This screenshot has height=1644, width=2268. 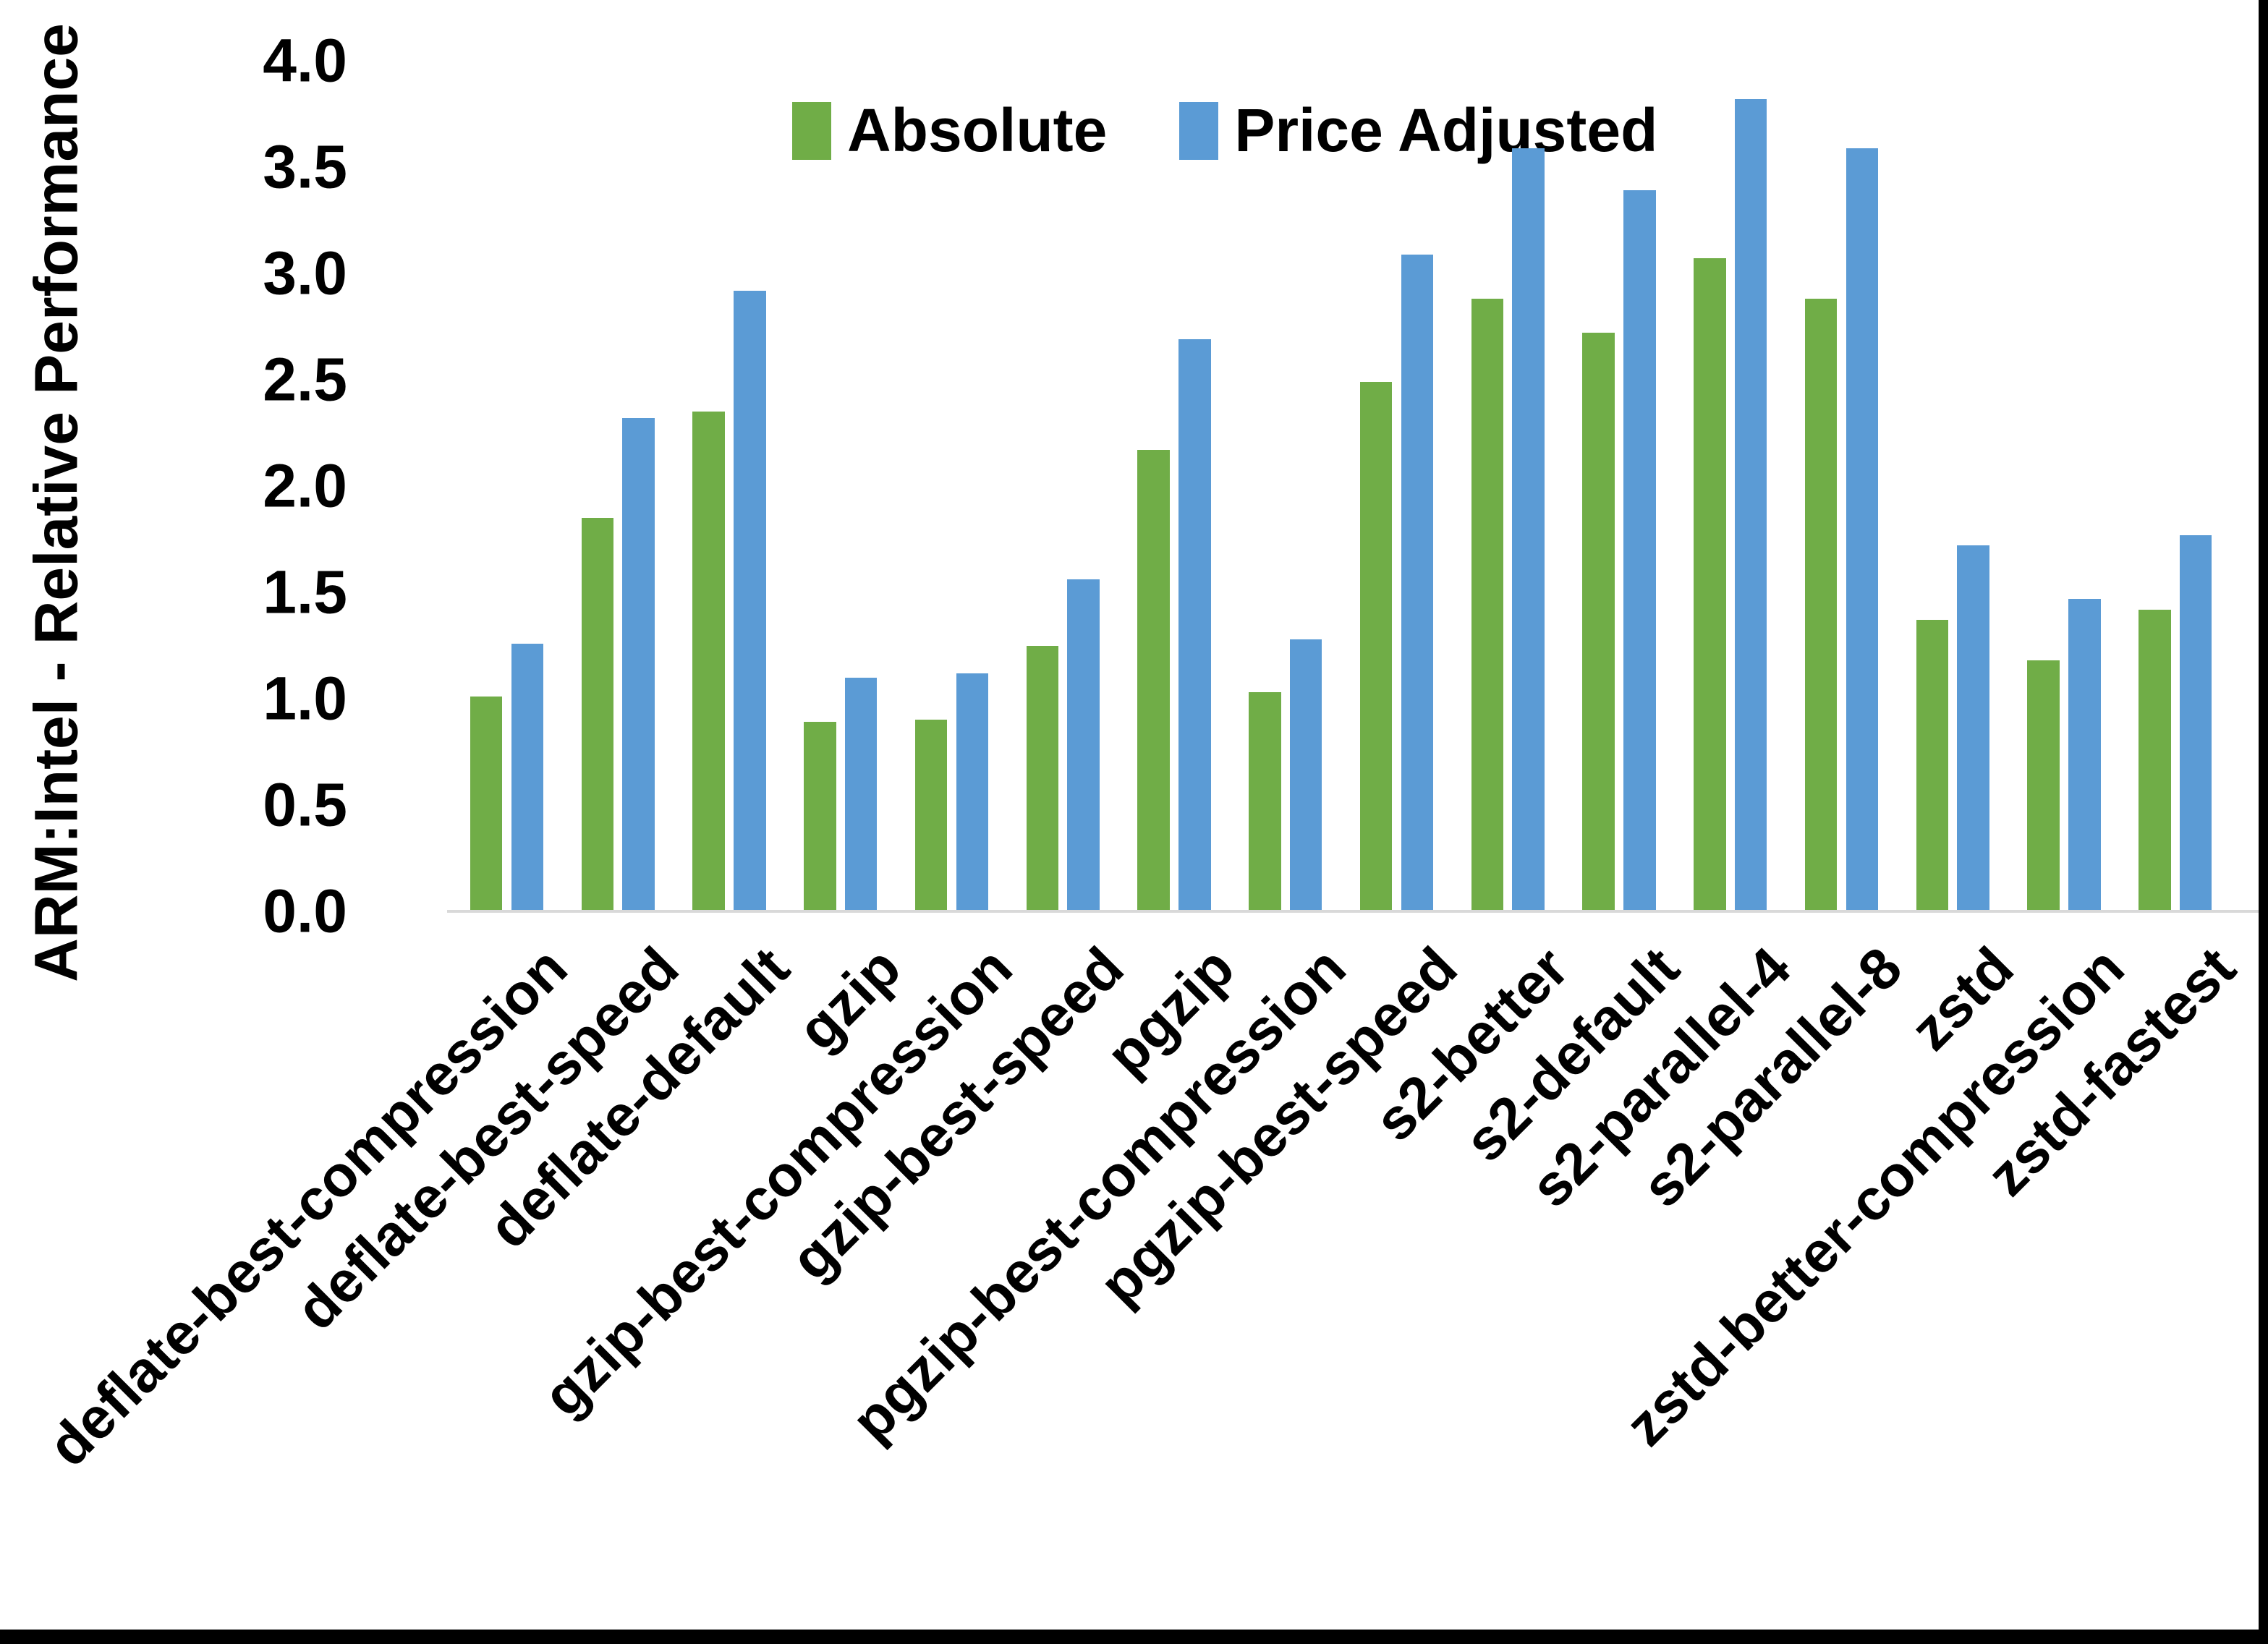 I want to click on bar-price-adjusted-zstd-better-compression, so click(x=2084, y=754).